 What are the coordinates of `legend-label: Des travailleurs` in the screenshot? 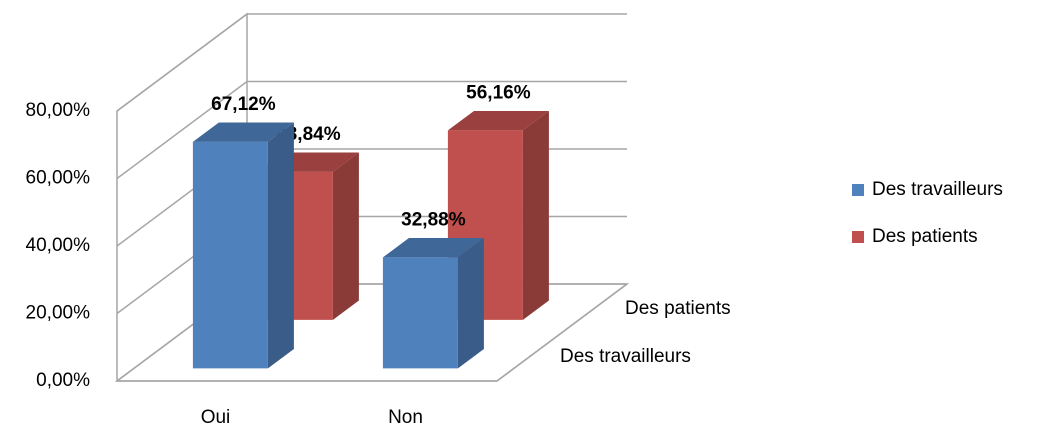 It's located at (937, 189).